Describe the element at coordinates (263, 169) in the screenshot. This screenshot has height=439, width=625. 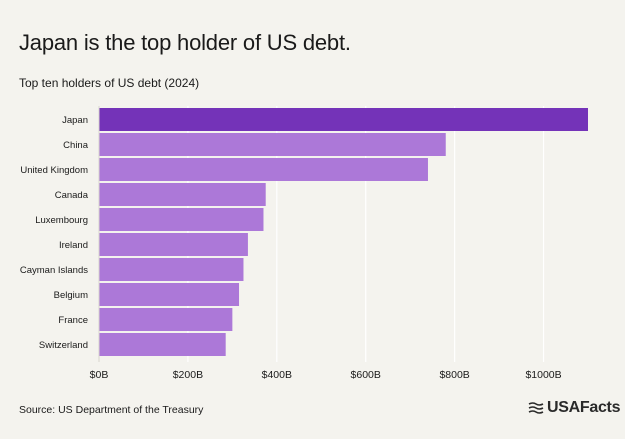
I see `bar-united-kingdom` at that location.